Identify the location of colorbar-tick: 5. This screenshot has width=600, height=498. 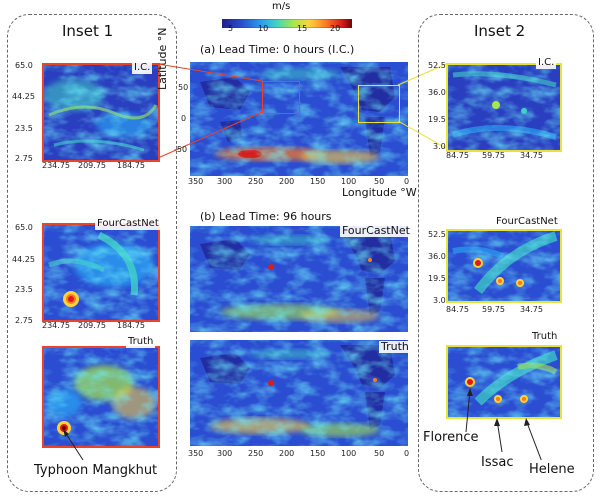
(231, 28).